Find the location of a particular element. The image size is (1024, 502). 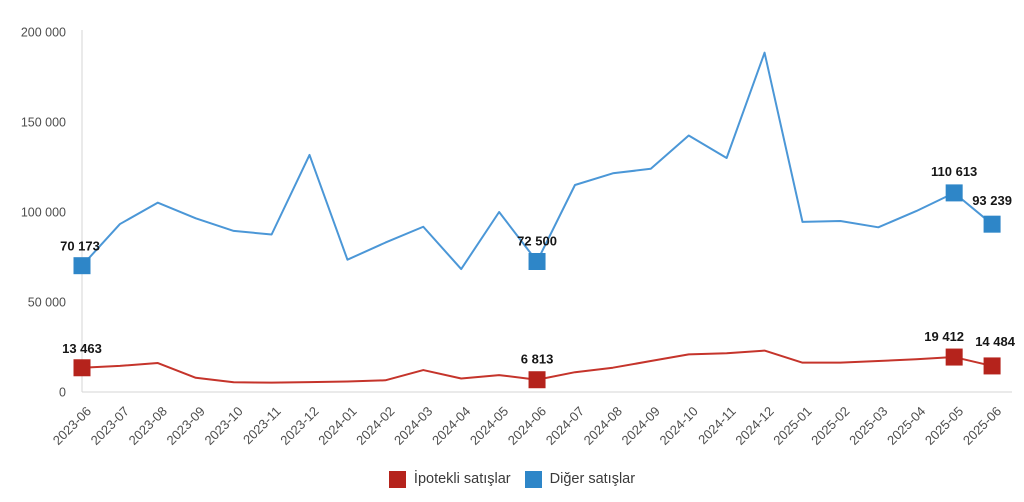

legend-label-ipotekli: İpotekli satışlar is located at coordinates (462, 479).